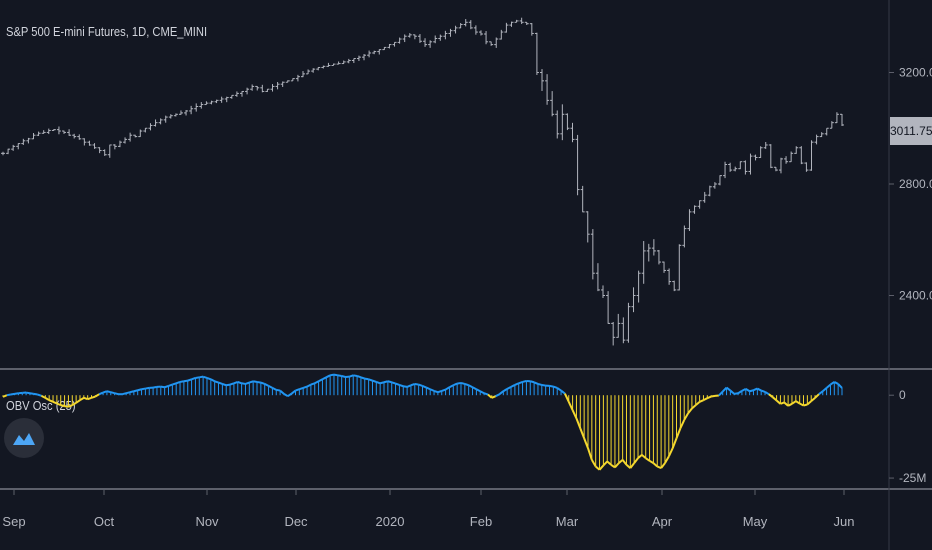 This screenshot has width=932, height=550. What do you see at coordinates (41, 405) in the screenshot?
I see `oscillator-label: OBV Osc (25)` at bounding box center [41, 405].